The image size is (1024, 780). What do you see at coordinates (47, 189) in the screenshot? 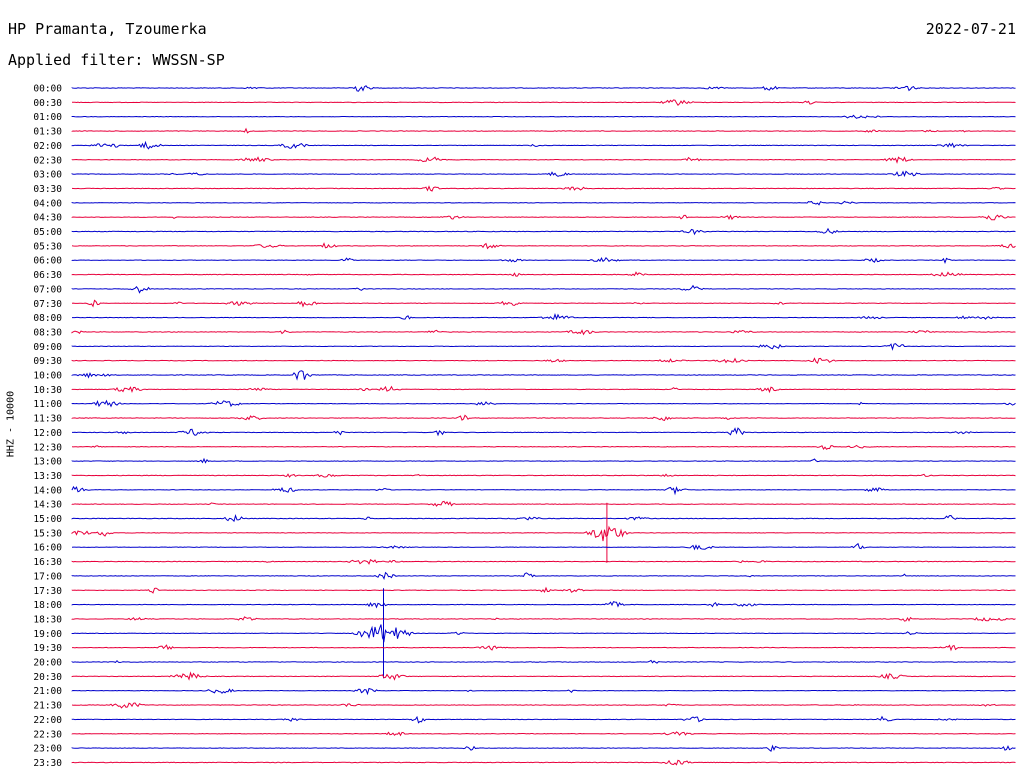
I see `trace-label: 03:30` at bounding box center [47, 189].